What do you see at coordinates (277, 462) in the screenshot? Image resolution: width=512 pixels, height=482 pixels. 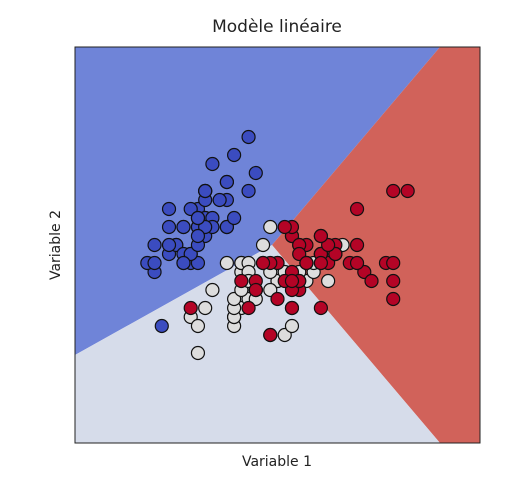 I see `x-axis-label: Variable 1` at bounding box center [277, 462].